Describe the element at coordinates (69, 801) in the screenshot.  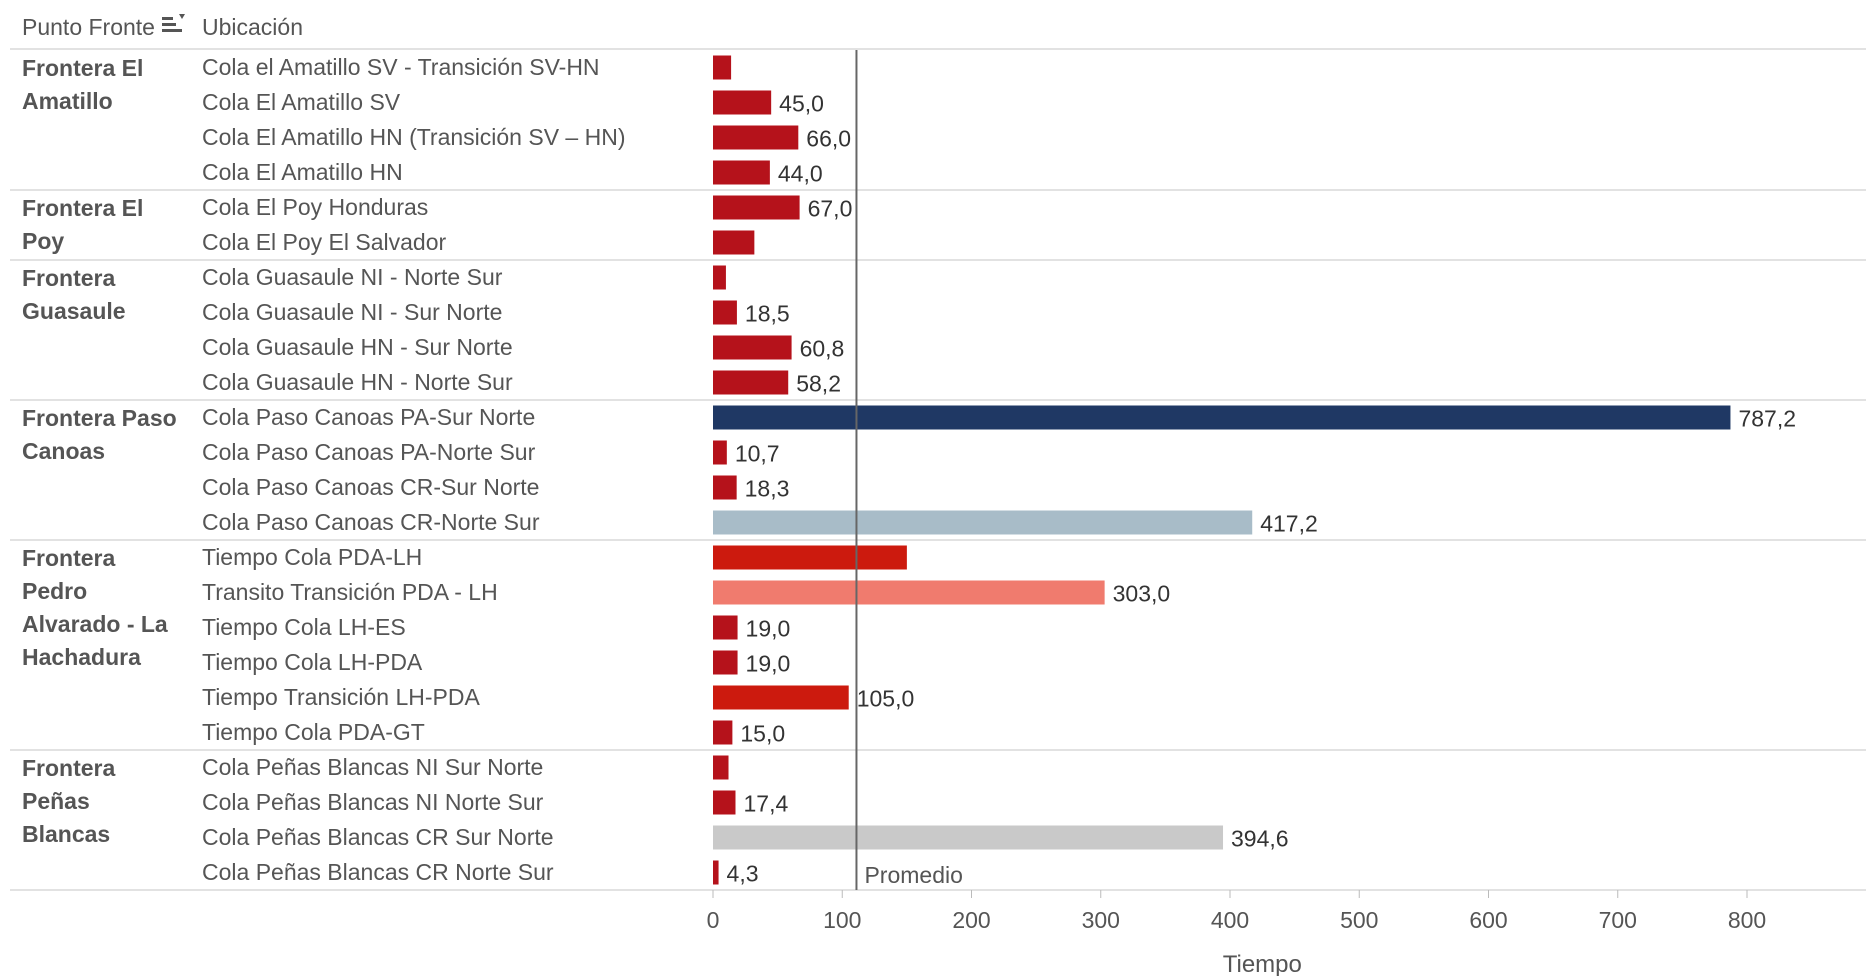
I see `group-label: Frontera Peñas Blancas` at that location.